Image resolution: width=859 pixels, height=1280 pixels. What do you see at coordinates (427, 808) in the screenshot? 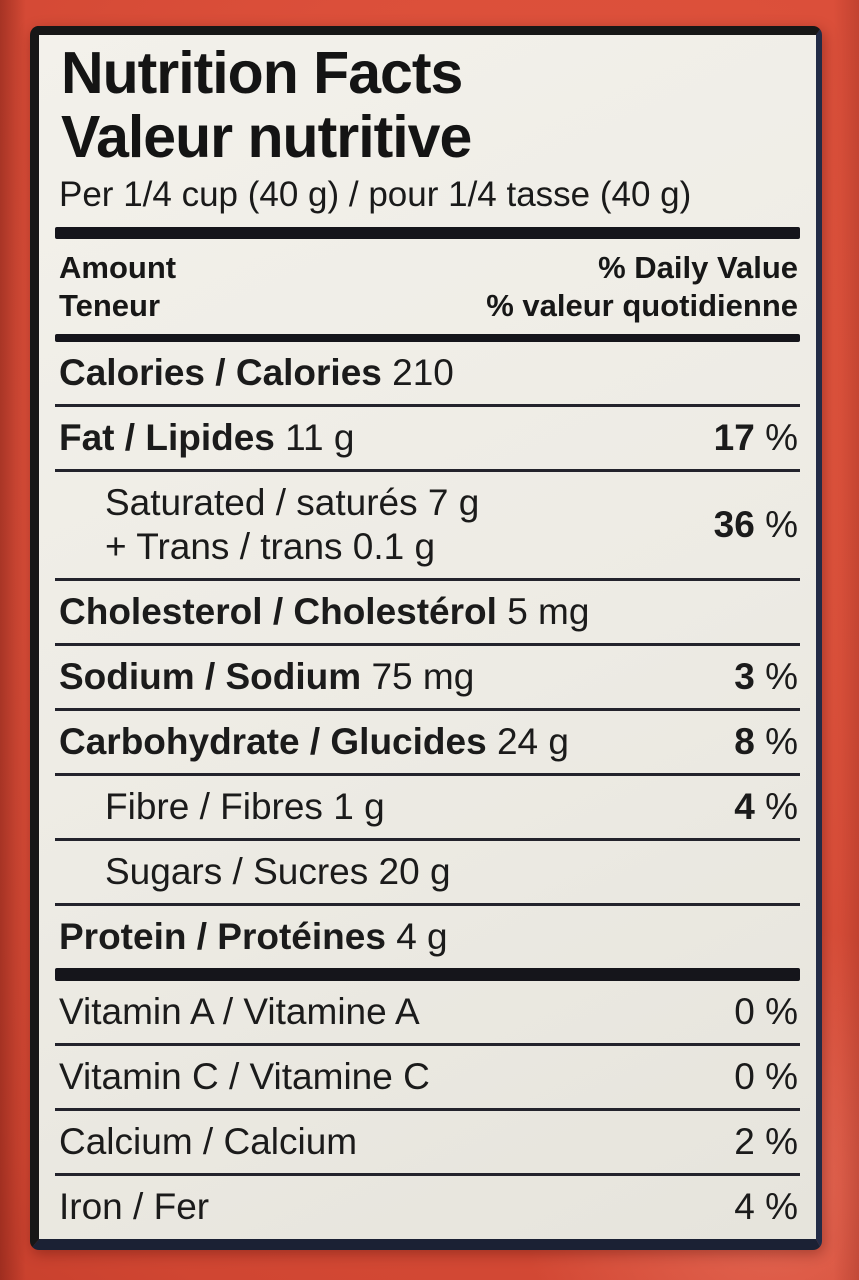
I see `nutrient-row-fibre: Fibre / Fibres 1 g 4 %` at bounding box center [427, 808].